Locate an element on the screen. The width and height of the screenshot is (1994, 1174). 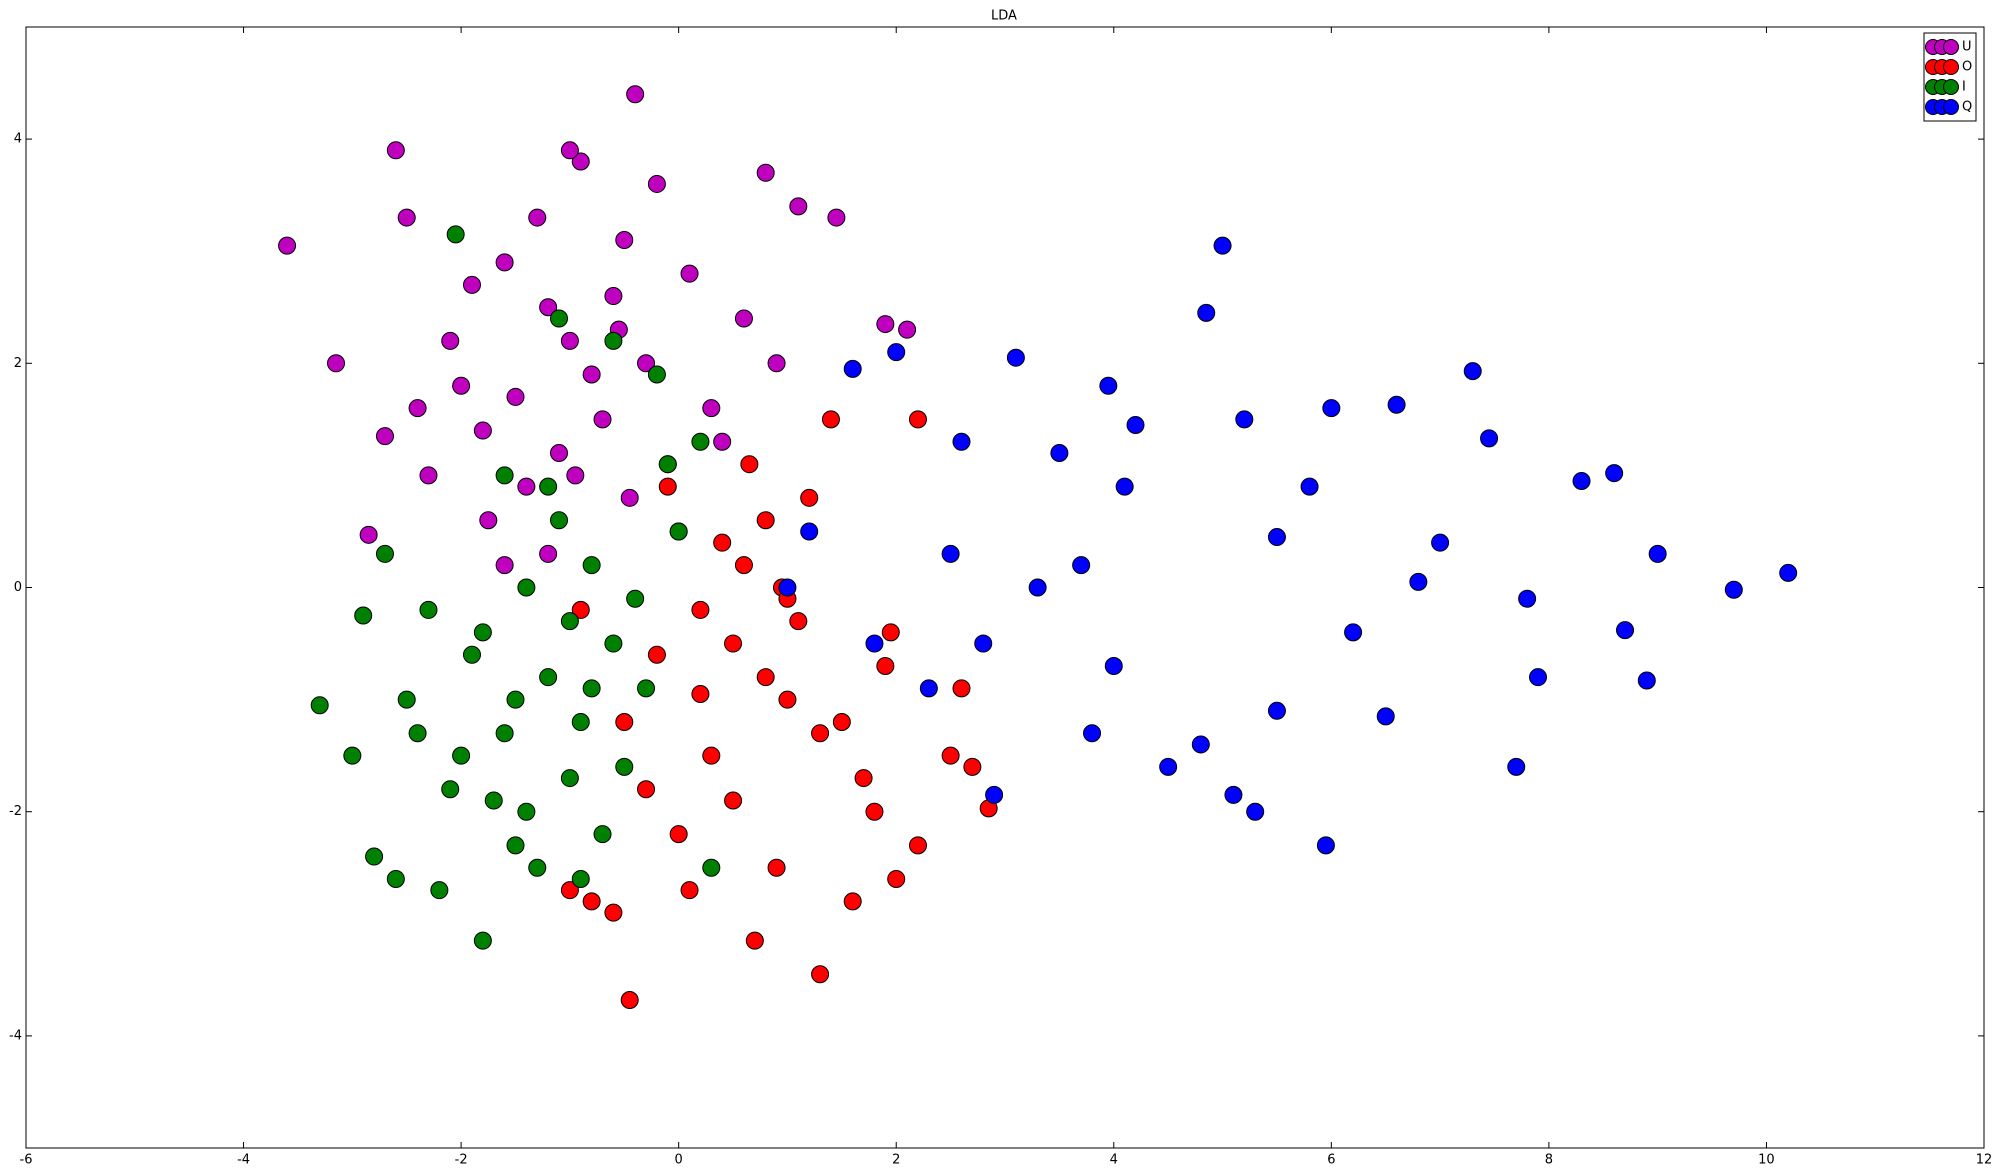
y-tick-label: 2 is located at coordinates (18, 363).